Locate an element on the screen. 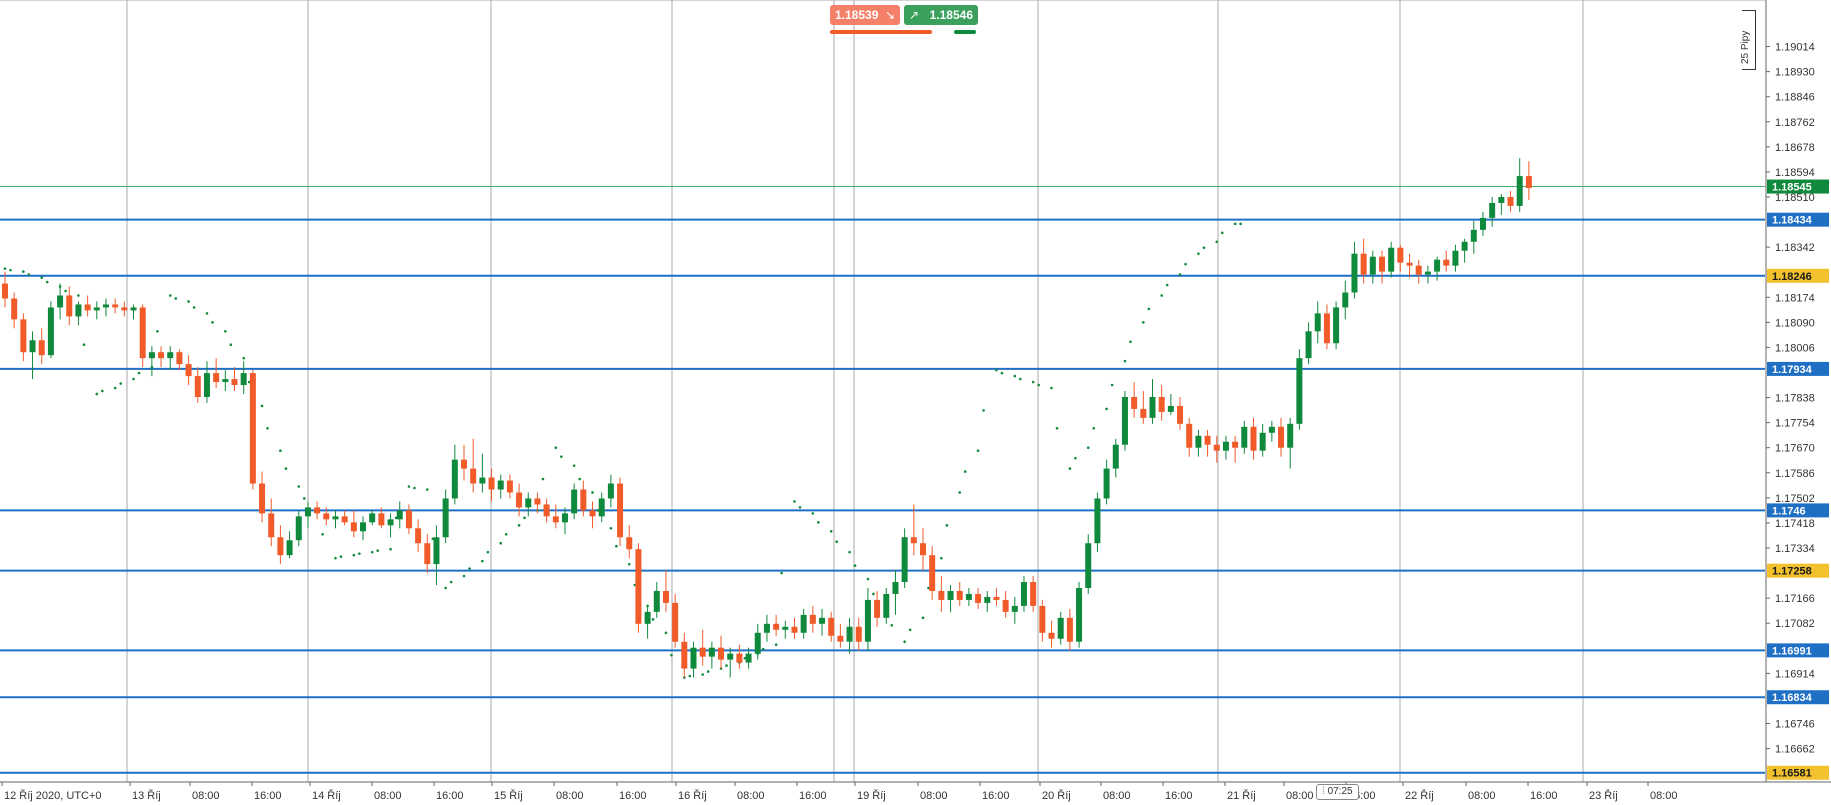 This screenshot has height=805, width=1831. scale-note-label: 25 Pipy is located at coordinates (1745, 47).